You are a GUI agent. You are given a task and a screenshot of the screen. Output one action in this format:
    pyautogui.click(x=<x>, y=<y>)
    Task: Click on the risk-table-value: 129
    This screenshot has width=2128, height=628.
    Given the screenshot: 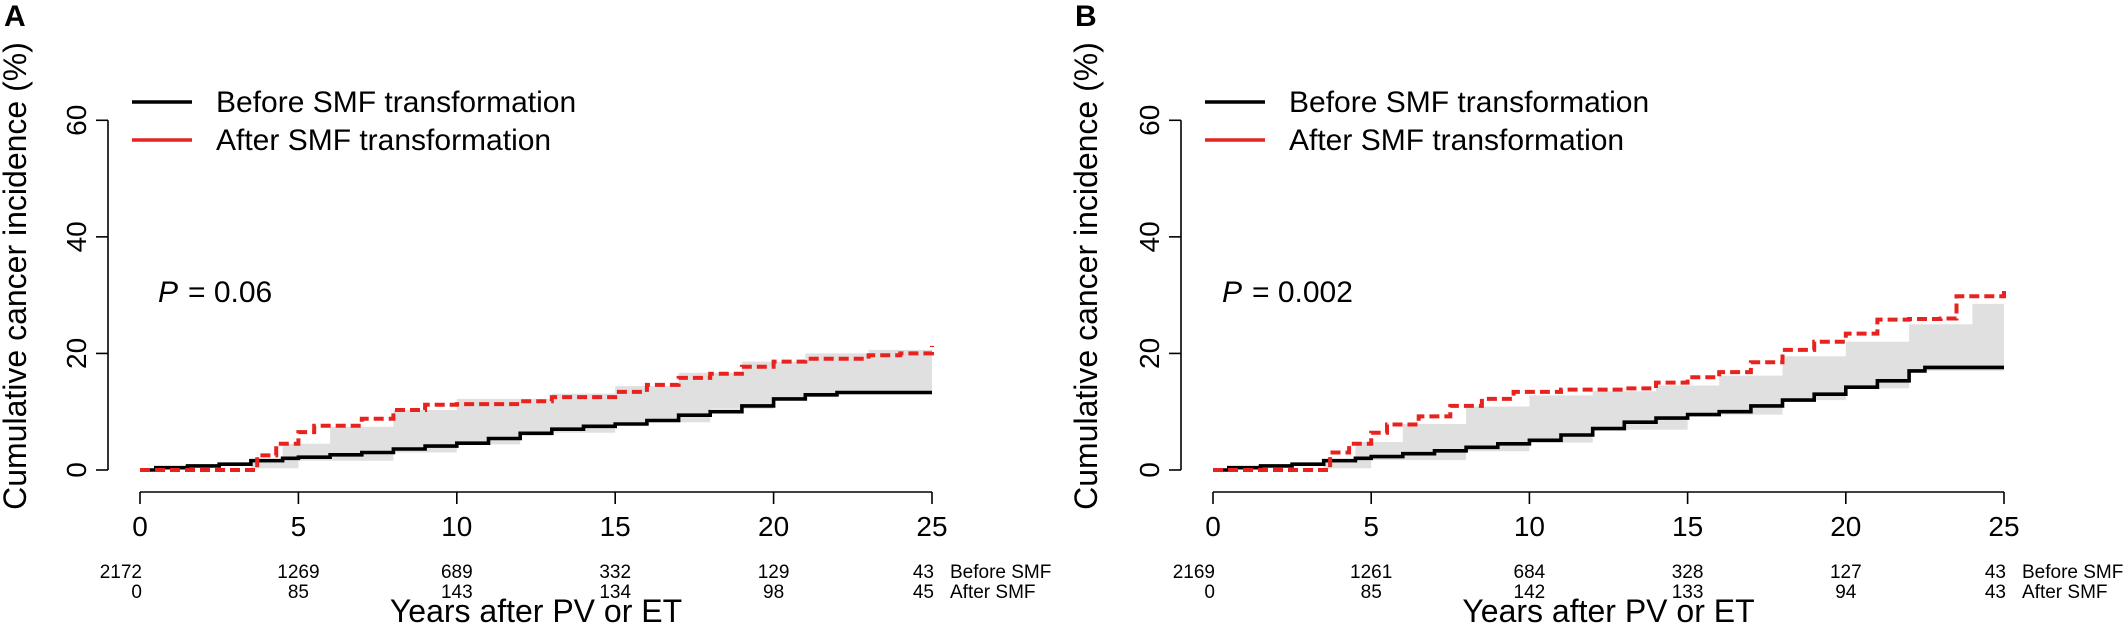 What is the action you would take?
    pyautogui.click(x=774, y=572)
    